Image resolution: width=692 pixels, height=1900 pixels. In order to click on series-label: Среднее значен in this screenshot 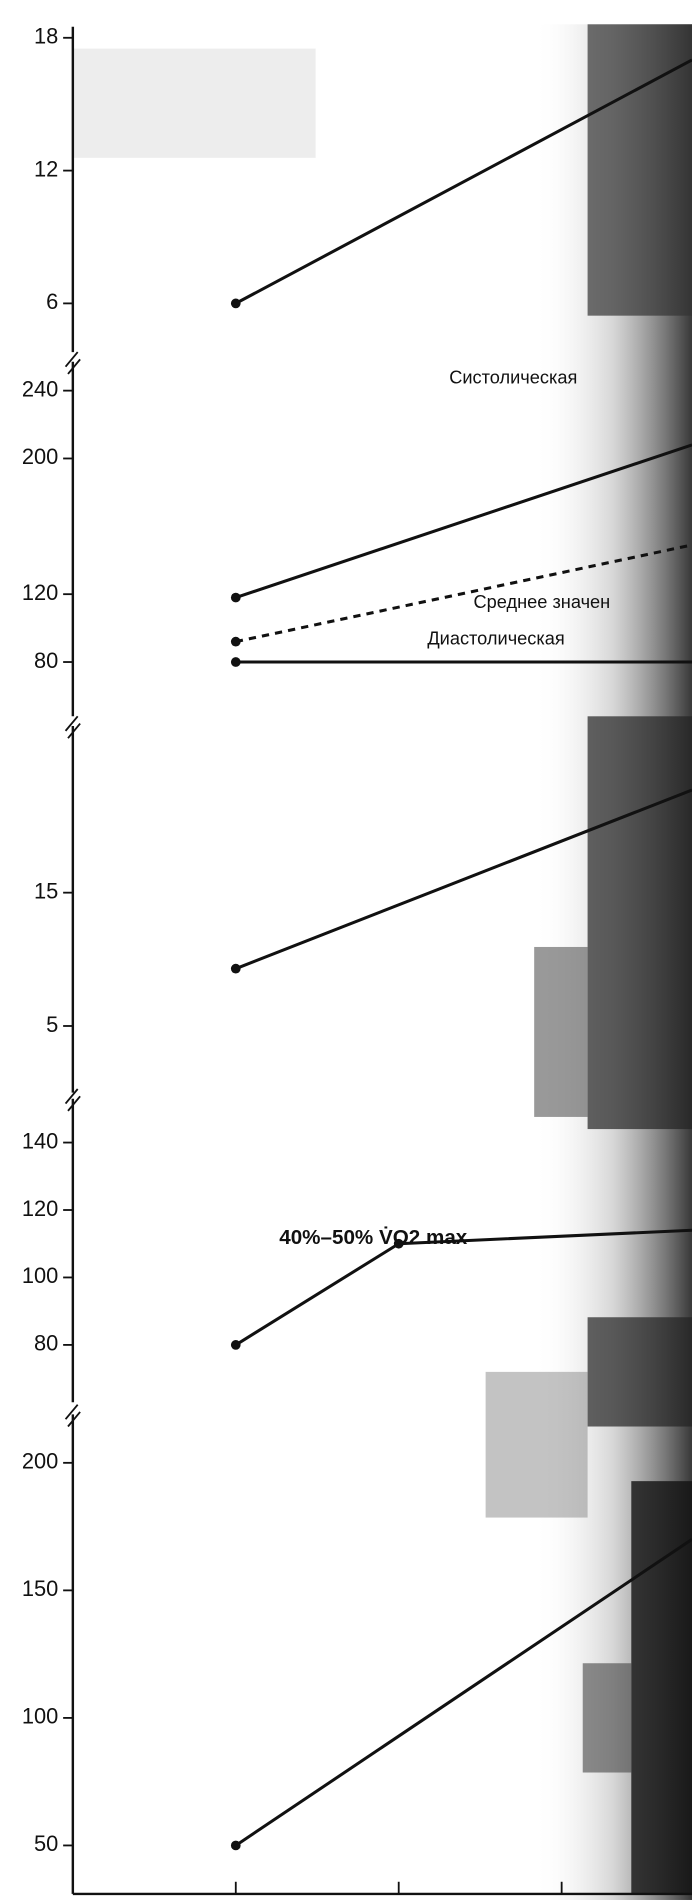, I will do `click(541, 602)`.